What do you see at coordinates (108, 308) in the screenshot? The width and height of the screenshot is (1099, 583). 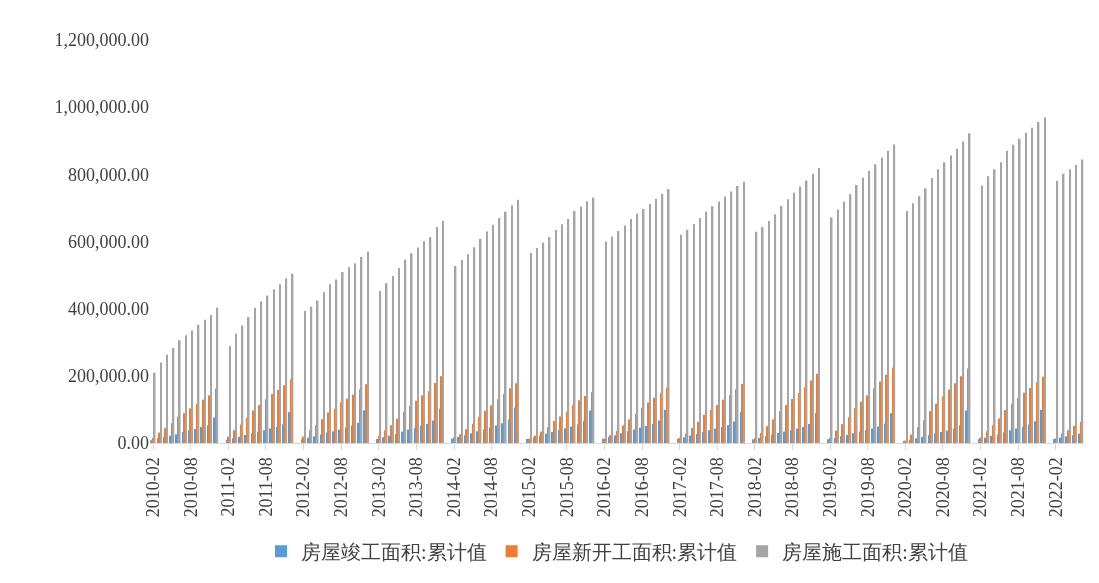 I see `y-tick-label: 400,000.00` at bounding box center [108, 308].